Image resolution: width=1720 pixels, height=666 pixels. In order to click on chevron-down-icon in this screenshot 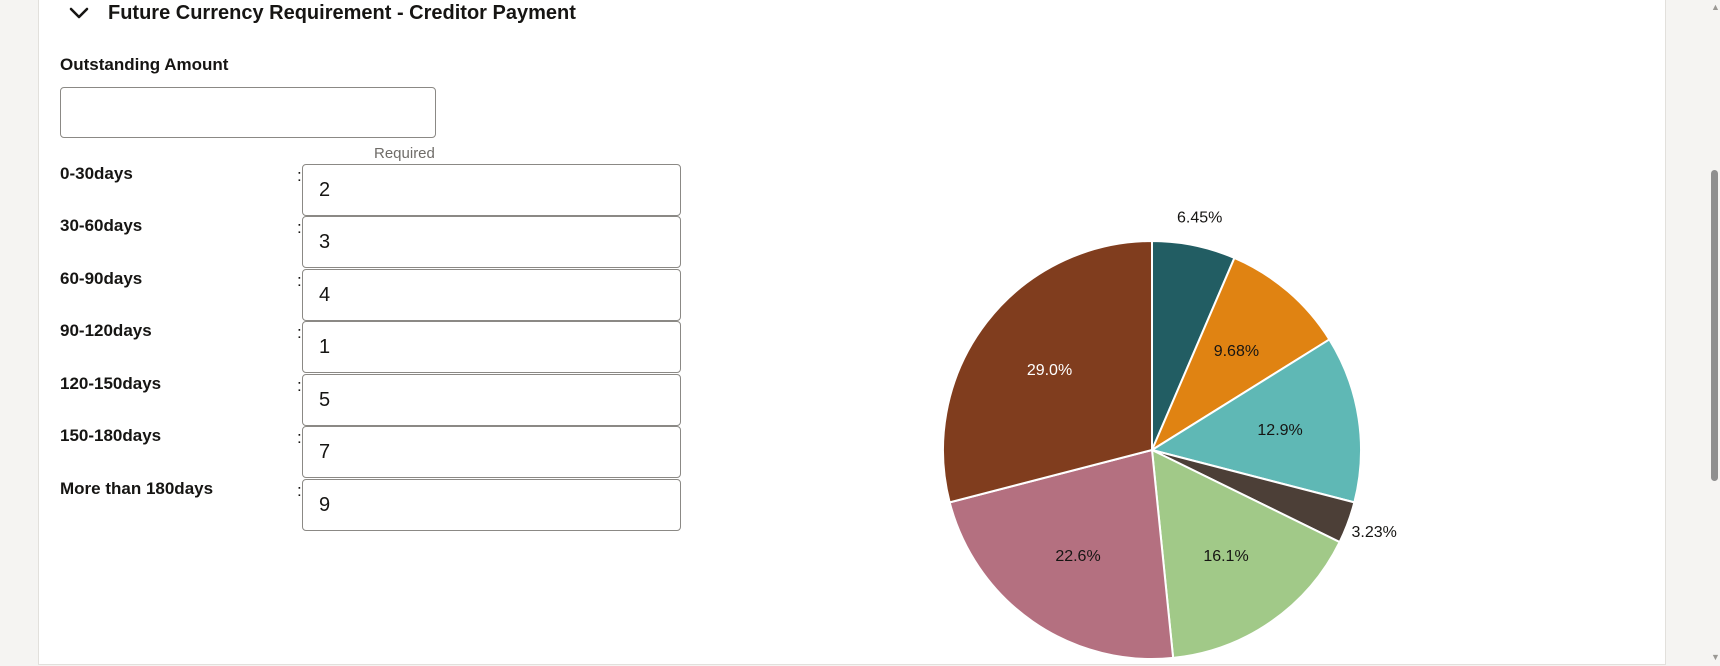, I will do `click(79, 13)`.